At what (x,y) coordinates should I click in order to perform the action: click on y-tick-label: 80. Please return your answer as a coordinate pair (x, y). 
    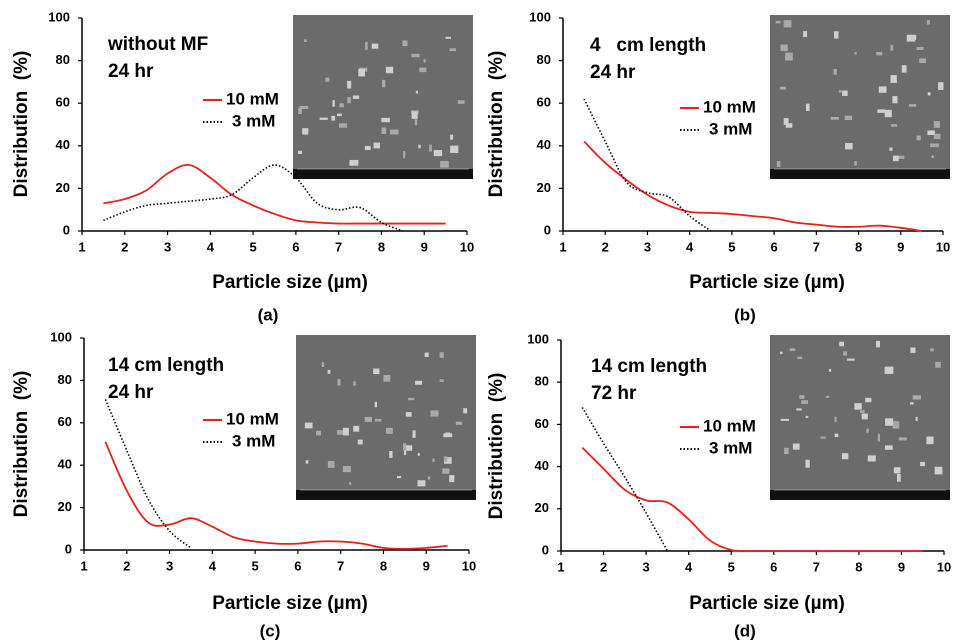
    Looking at the image, I should click on (542, 381).